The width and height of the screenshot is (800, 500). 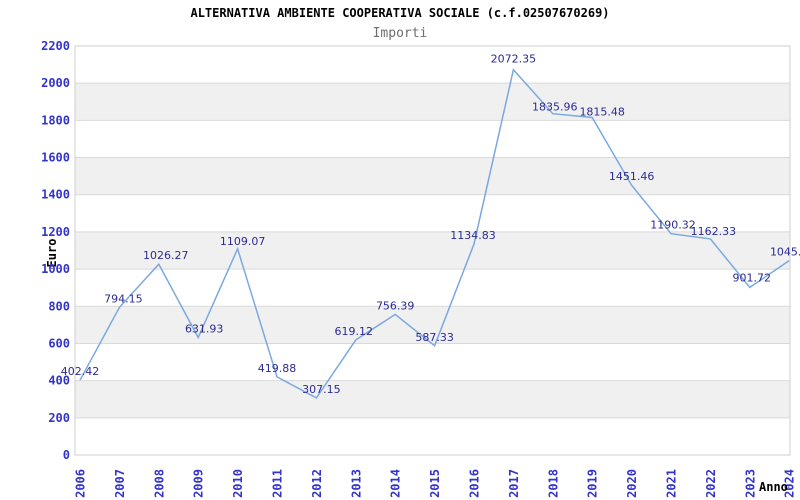 What do you see at coordinates (81, 483) in the screenshot?
I see `x-tick-label: 2006` at bounding box center [81, 483].